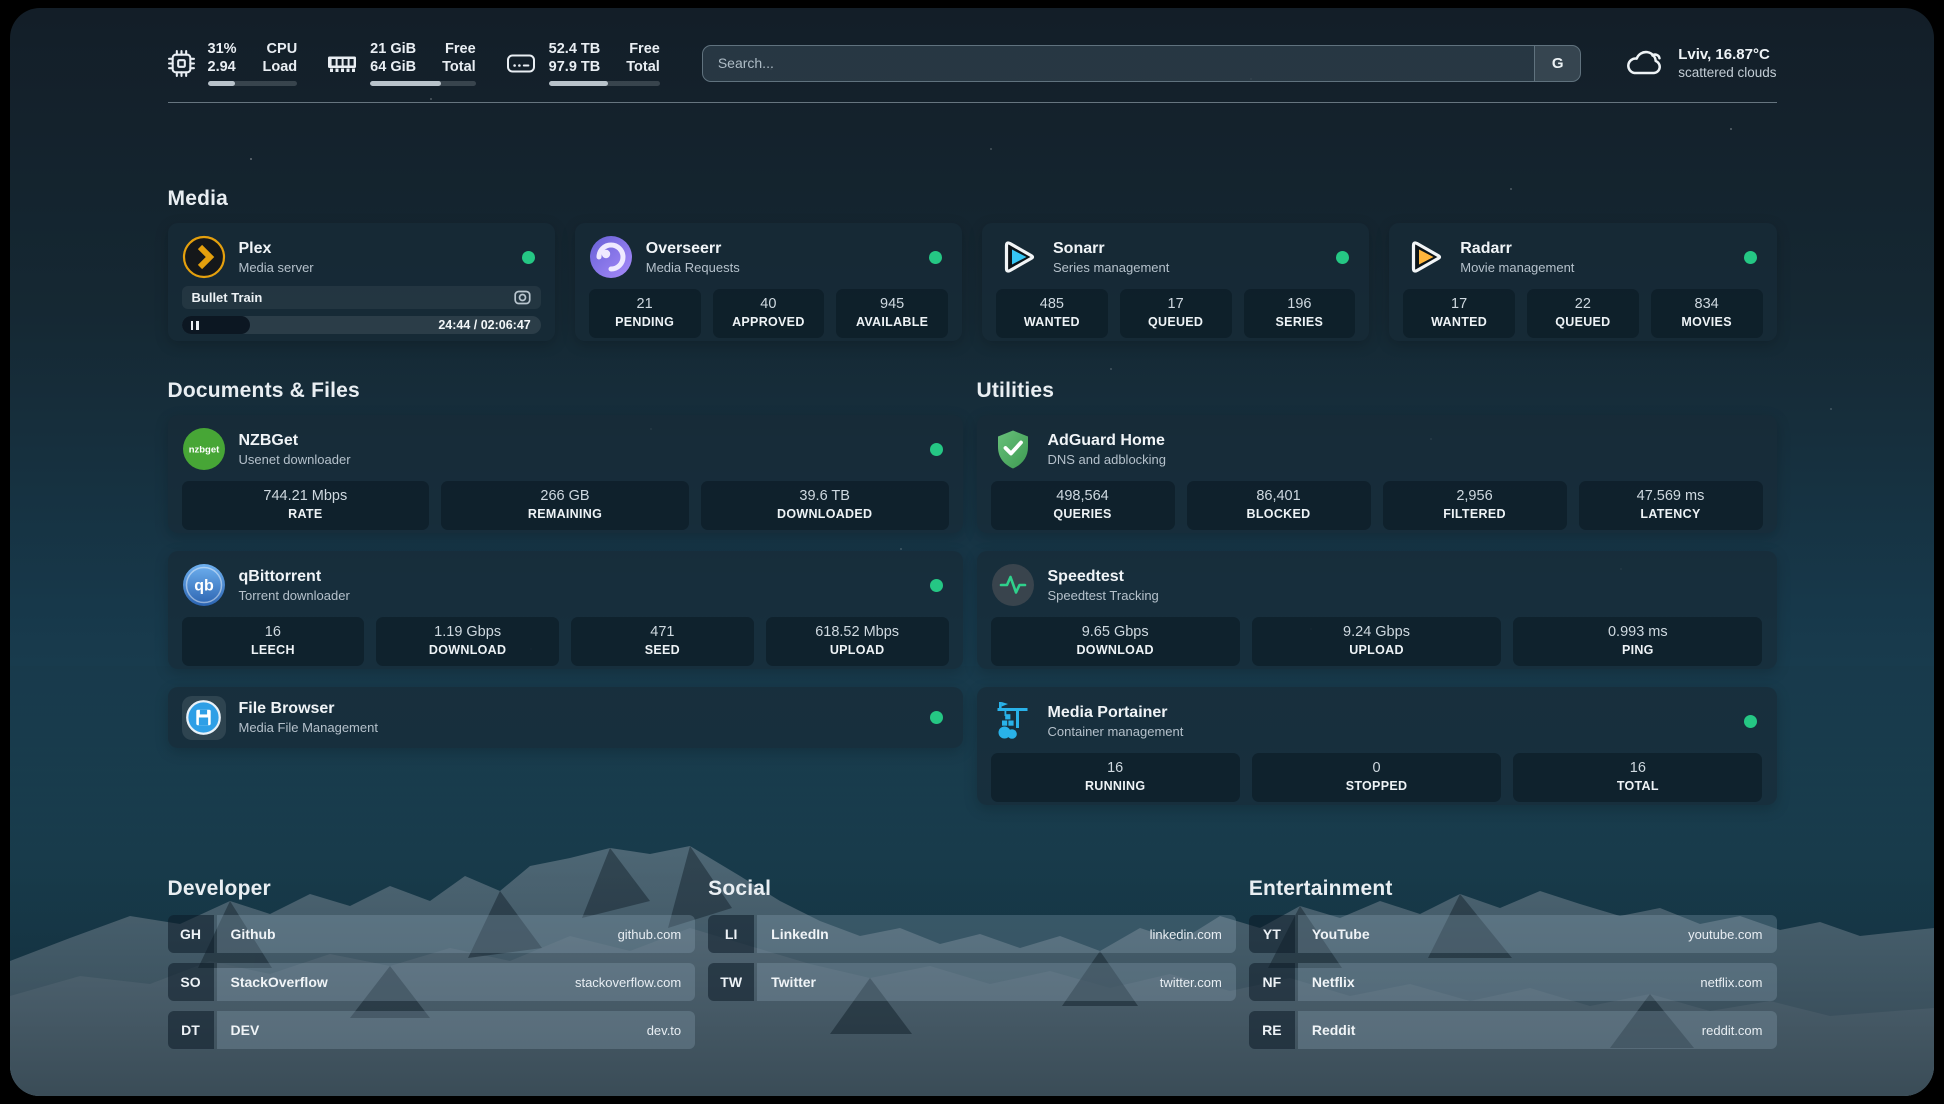  I want to click on playback-time: 24:44 / 02:06:47, so click(484, 325).